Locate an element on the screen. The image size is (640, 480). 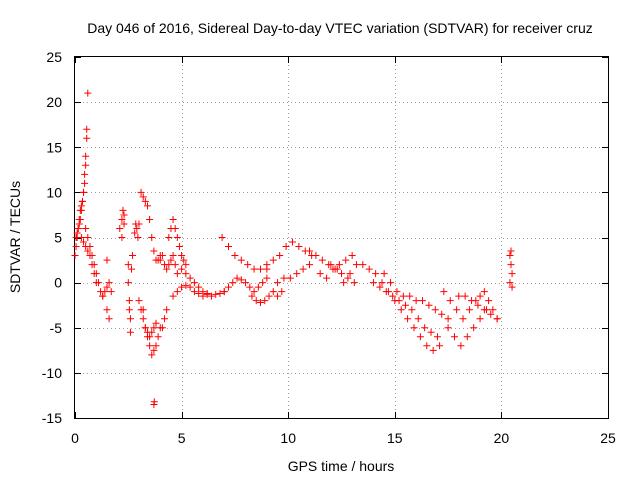
x-tick-labels: 0 5 10 15 20 25 is located at coordinates (343, 438).